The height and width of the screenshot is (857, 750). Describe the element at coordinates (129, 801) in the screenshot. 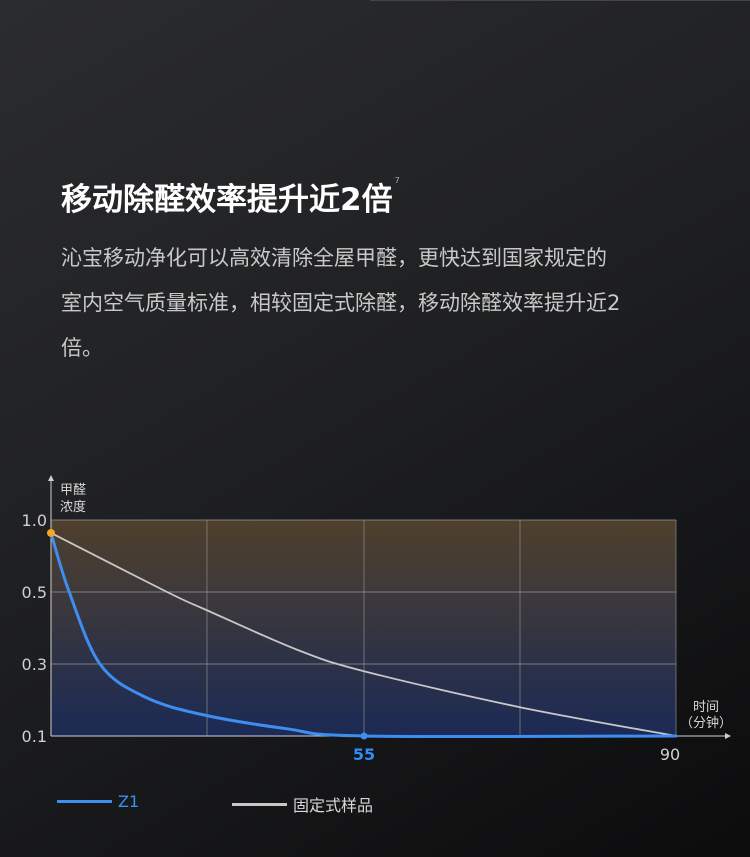

I see `legend-label-z1: Z1` at that location.